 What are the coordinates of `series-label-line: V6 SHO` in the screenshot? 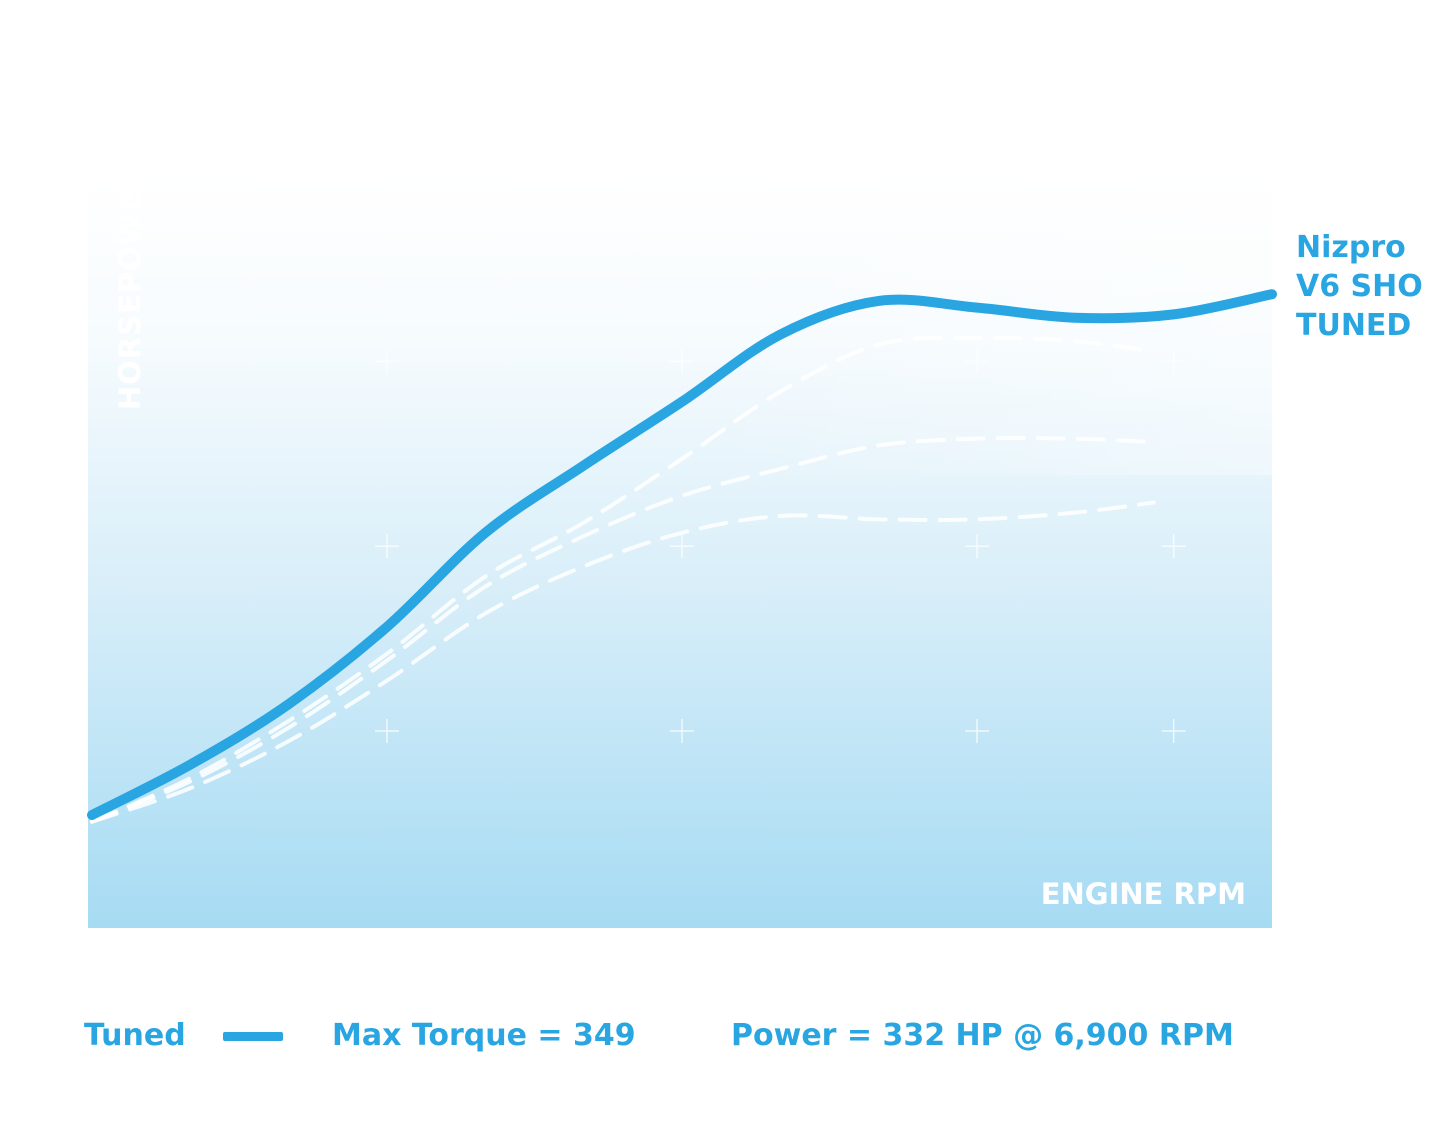 It's located at (1359, 286).